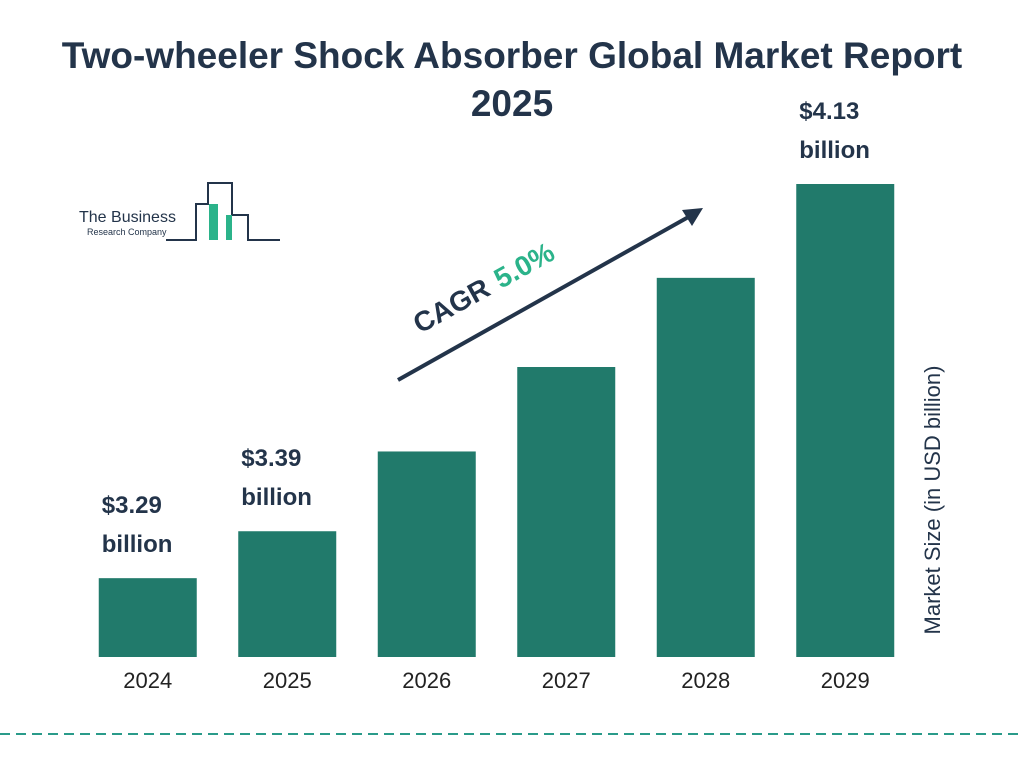 The width and height of the screenshot is (1024, 768). Describe the element at coordinates (276, 478) in the screenshot. I see `value-label: $3.39 billion` at that location.